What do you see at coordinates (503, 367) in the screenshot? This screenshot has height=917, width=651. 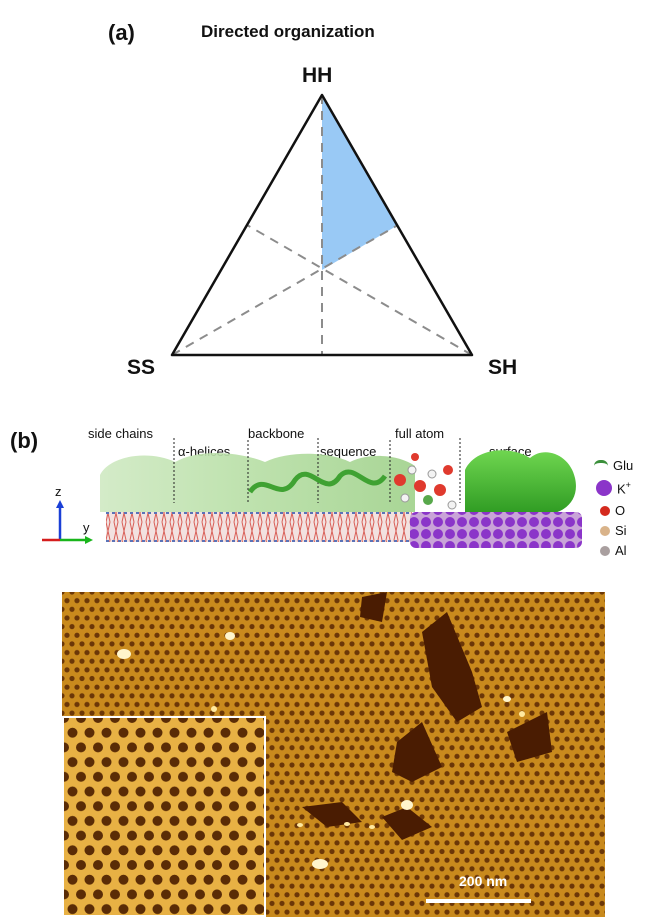 I see `vertex-sh: SH` at bounding box center [503, 367].